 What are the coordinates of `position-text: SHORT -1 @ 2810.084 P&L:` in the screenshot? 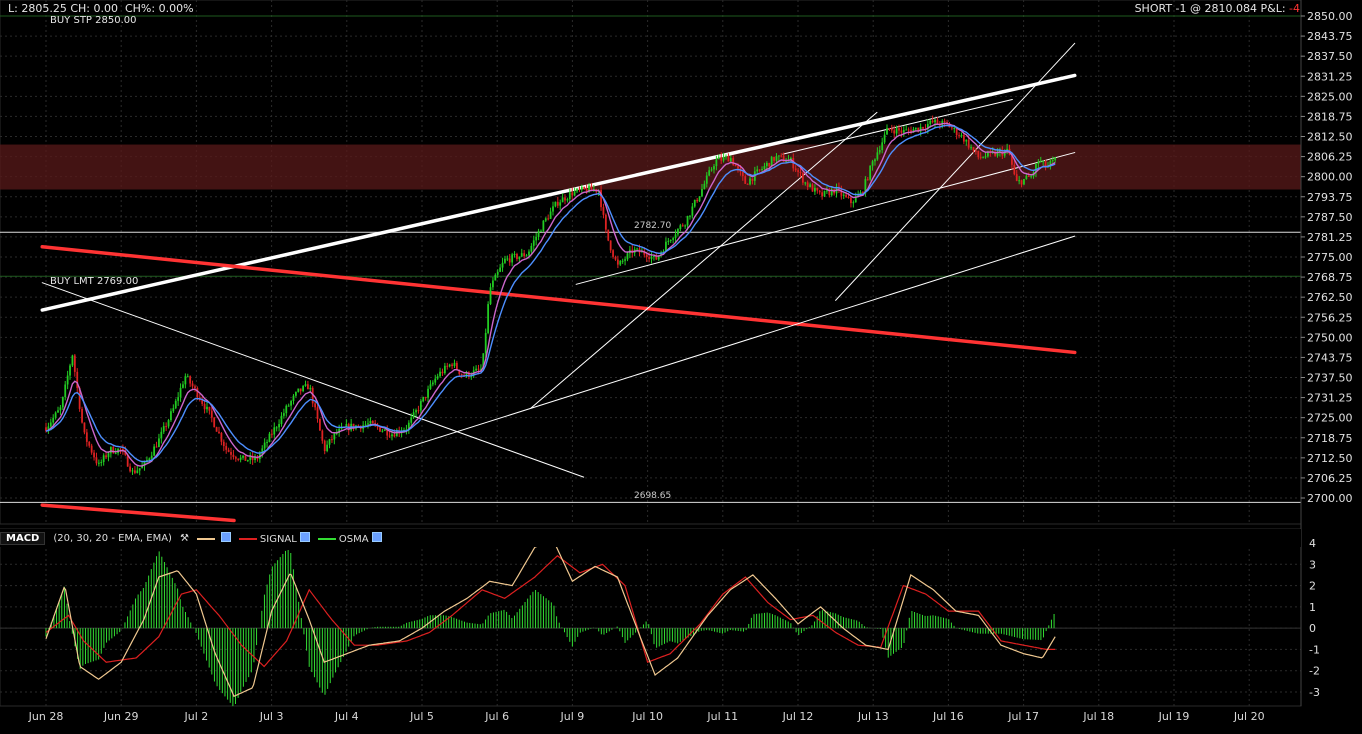 It's located at (1210, 8).